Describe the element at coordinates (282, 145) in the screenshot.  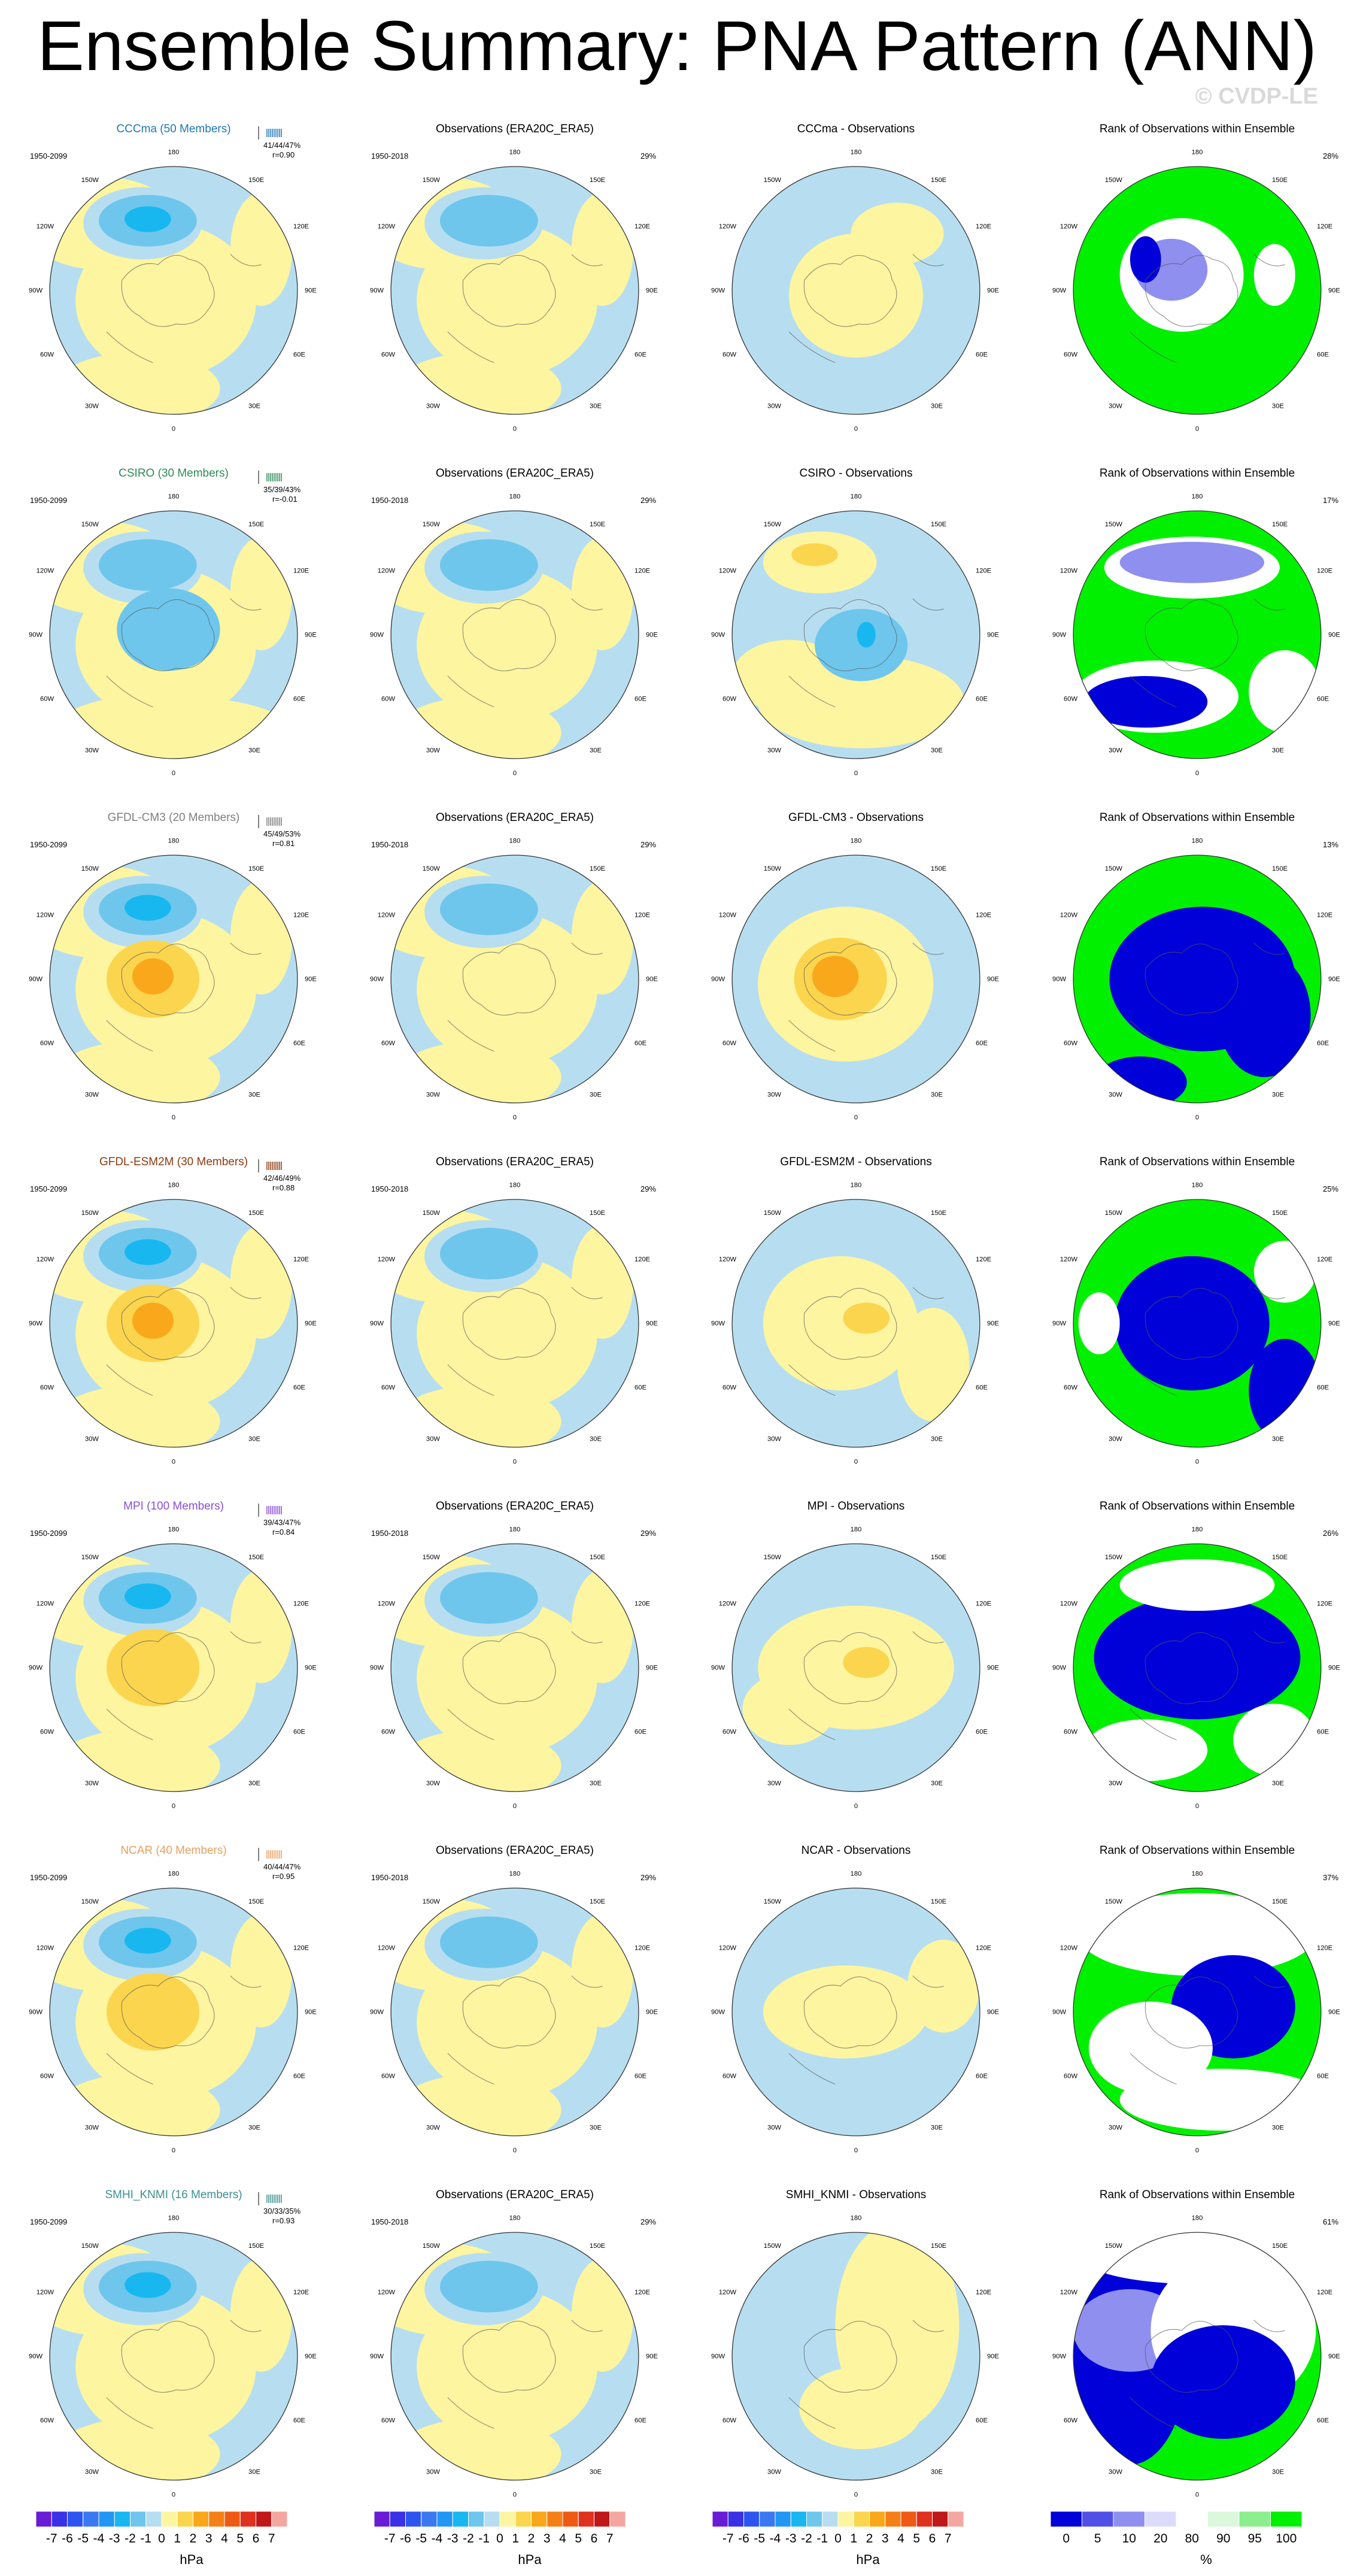
I see `pattern-stats: 41/44/47%` at that location.